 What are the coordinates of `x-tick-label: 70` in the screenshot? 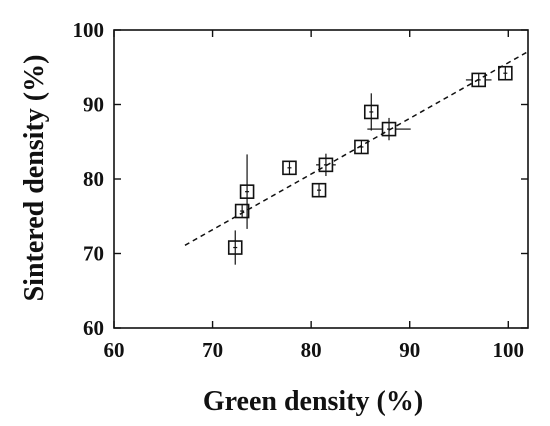 It's located at (212, 350).